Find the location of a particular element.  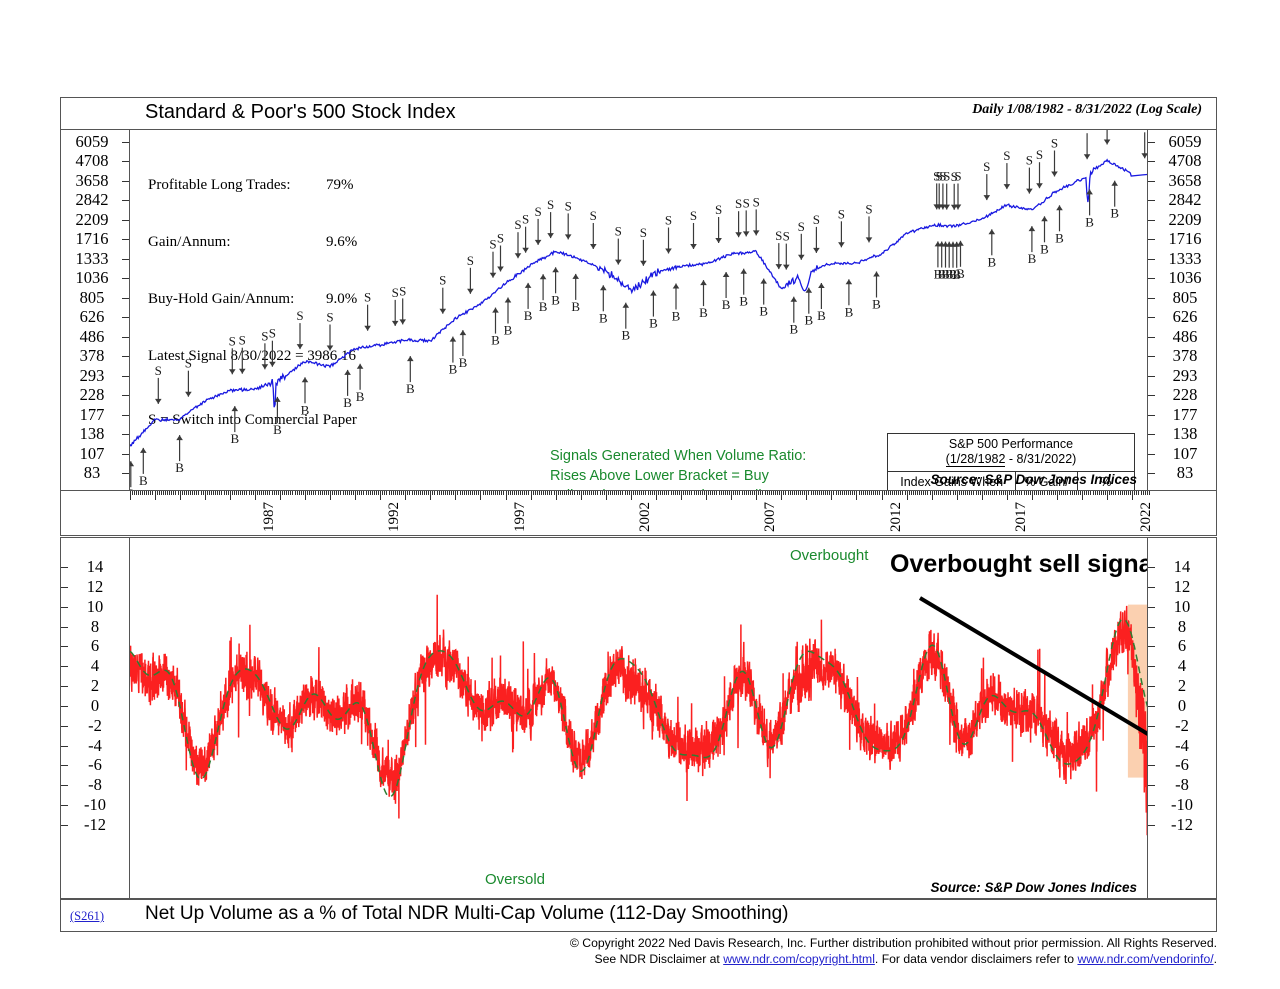

axis-tick-label: 4 is located at coordinates (1182, 666).